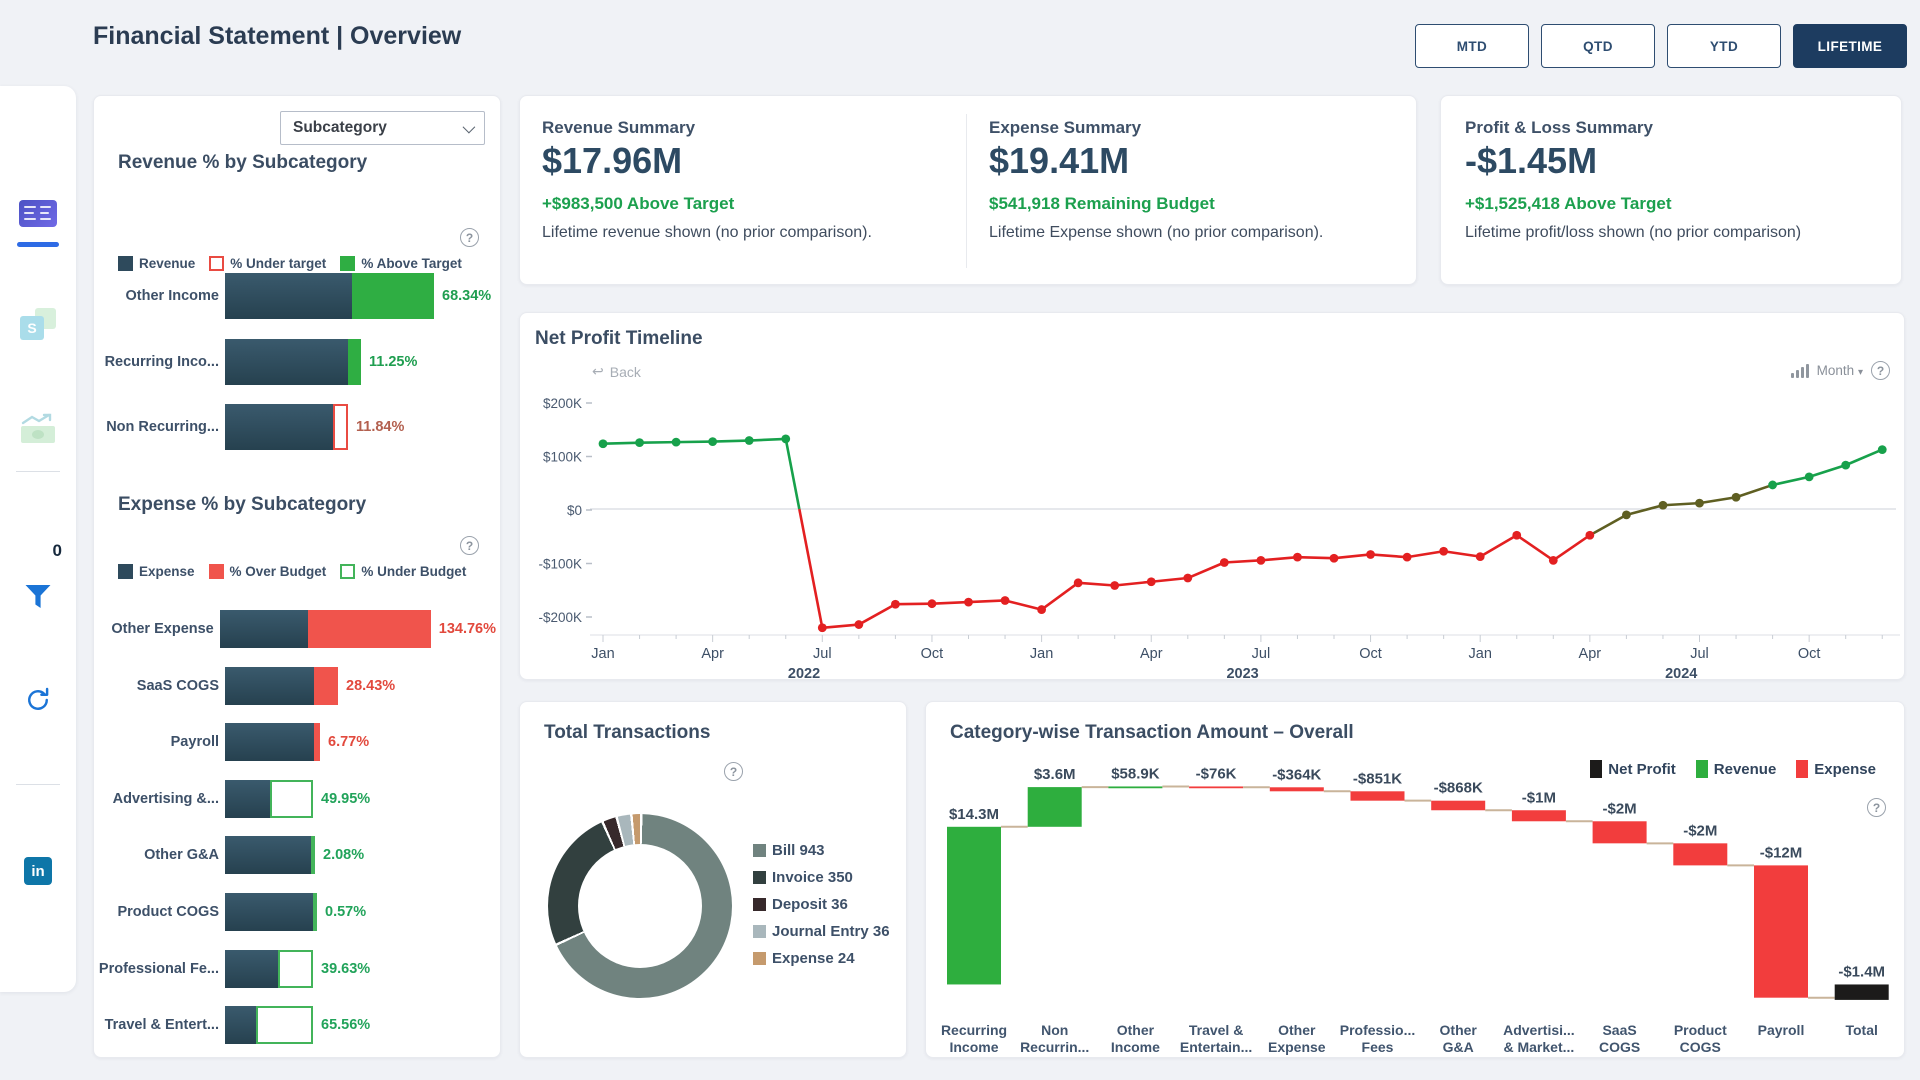  I want to click on period-button-qtd: QTD, so click(1598, 46).